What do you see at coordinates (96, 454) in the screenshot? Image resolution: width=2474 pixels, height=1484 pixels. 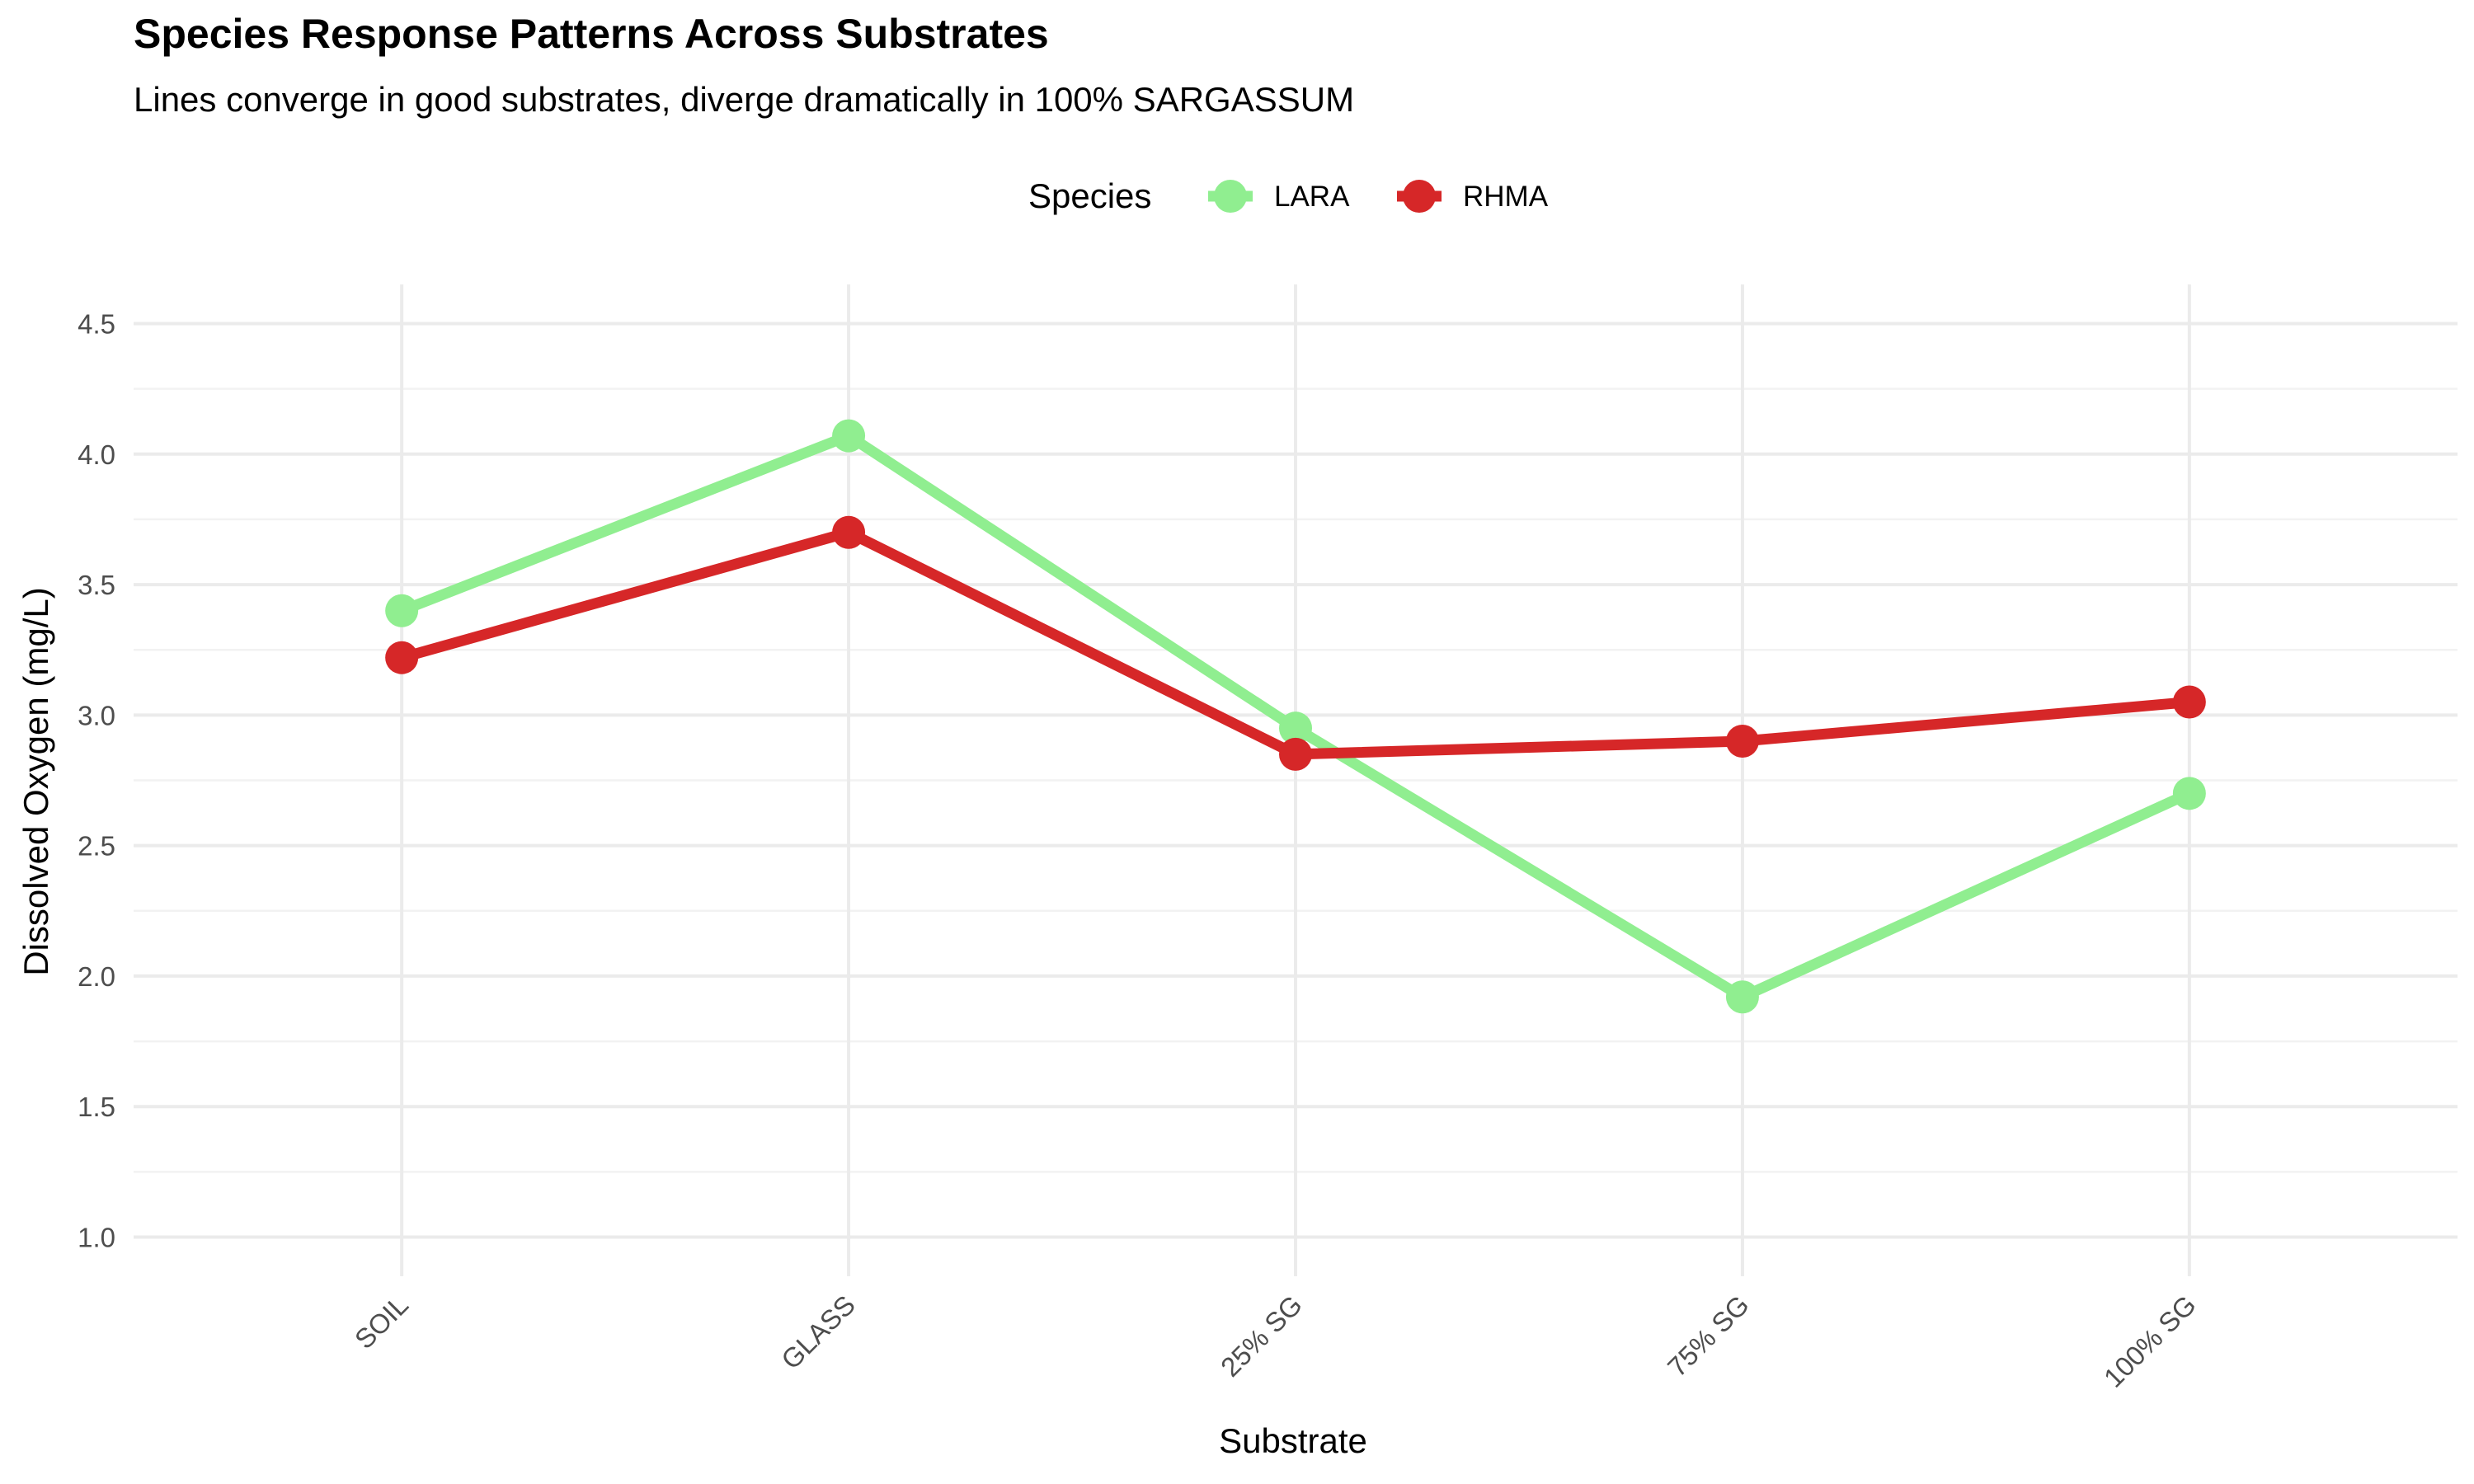 I see `y-tick-label: 4.0` at bounding box center [96, 454].